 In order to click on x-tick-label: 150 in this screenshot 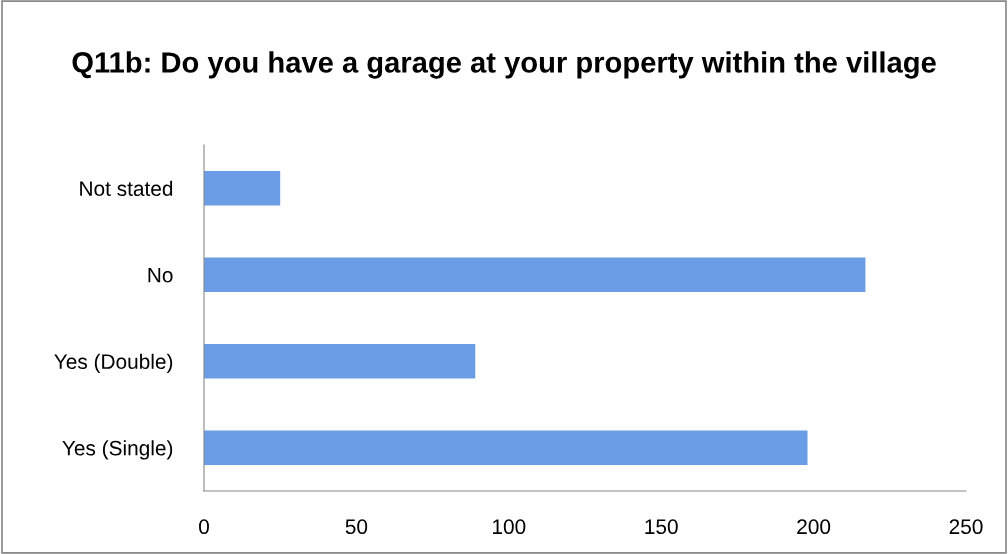, I will do `click(661, 527)`.